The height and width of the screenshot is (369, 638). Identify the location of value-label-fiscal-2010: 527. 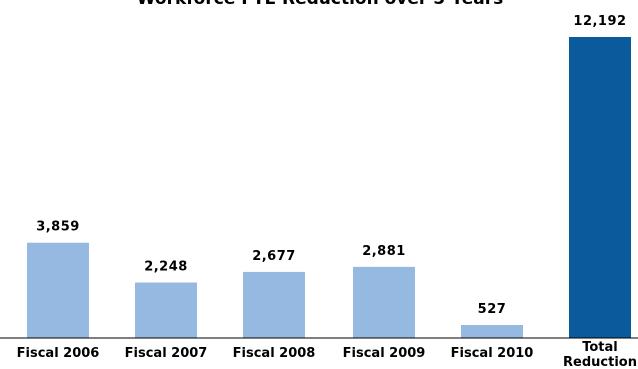
(492, 309).